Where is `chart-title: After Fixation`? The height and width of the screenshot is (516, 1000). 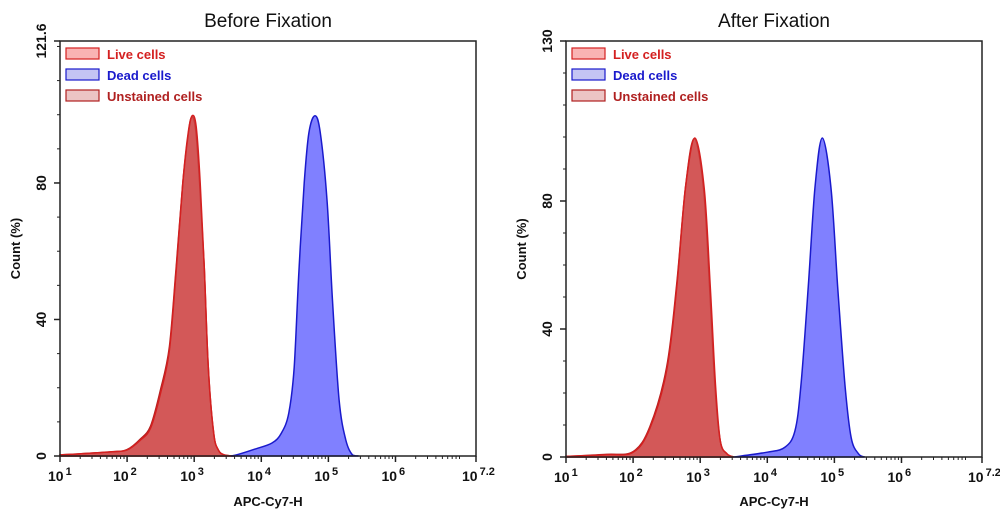
chart-title: After Fixation is located at coordinates (774, 21).